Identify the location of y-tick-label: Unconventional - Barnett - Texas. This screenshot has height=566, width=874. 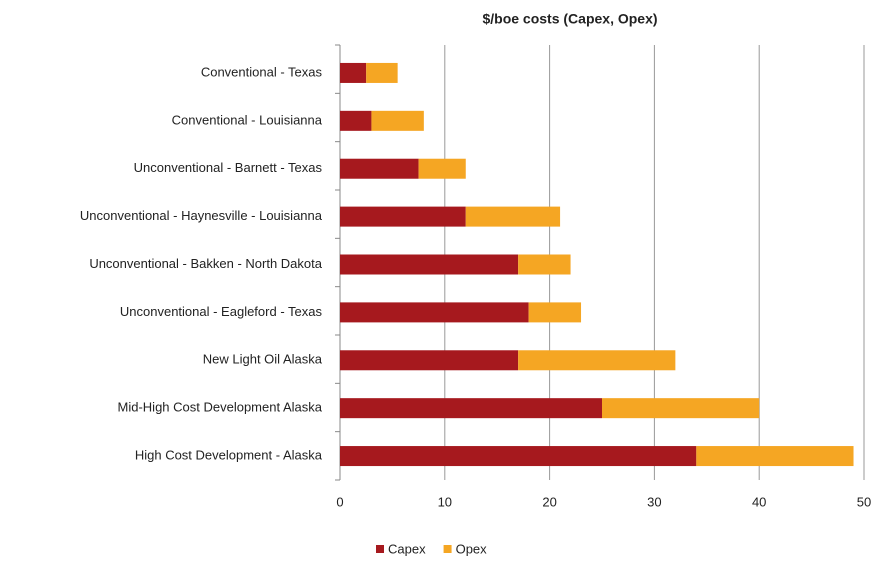
(228, 167).